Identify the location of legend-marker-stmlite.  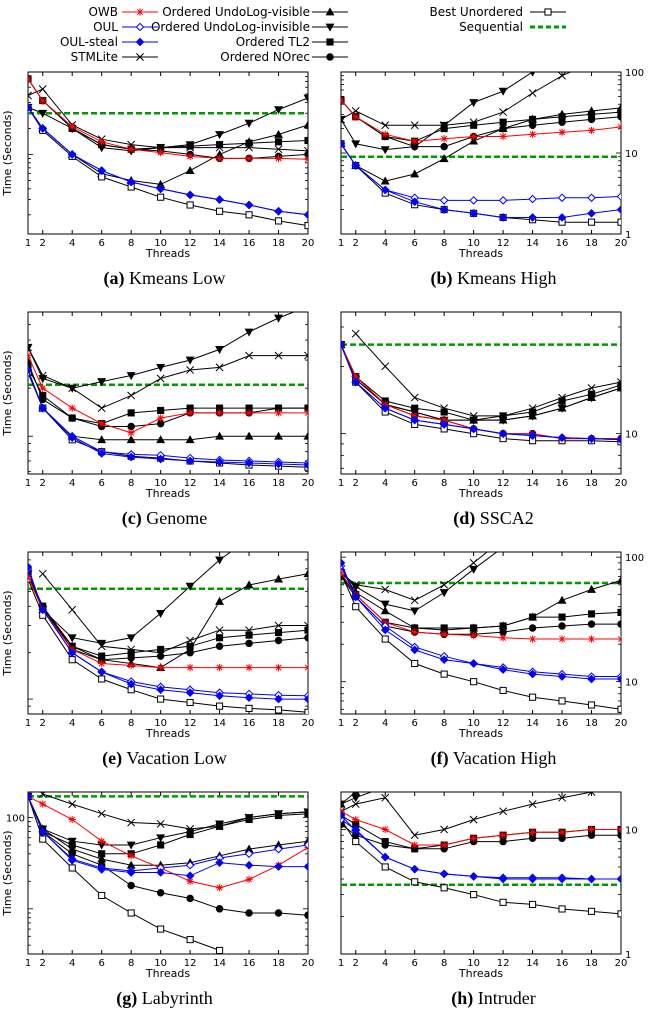
(140, 57).